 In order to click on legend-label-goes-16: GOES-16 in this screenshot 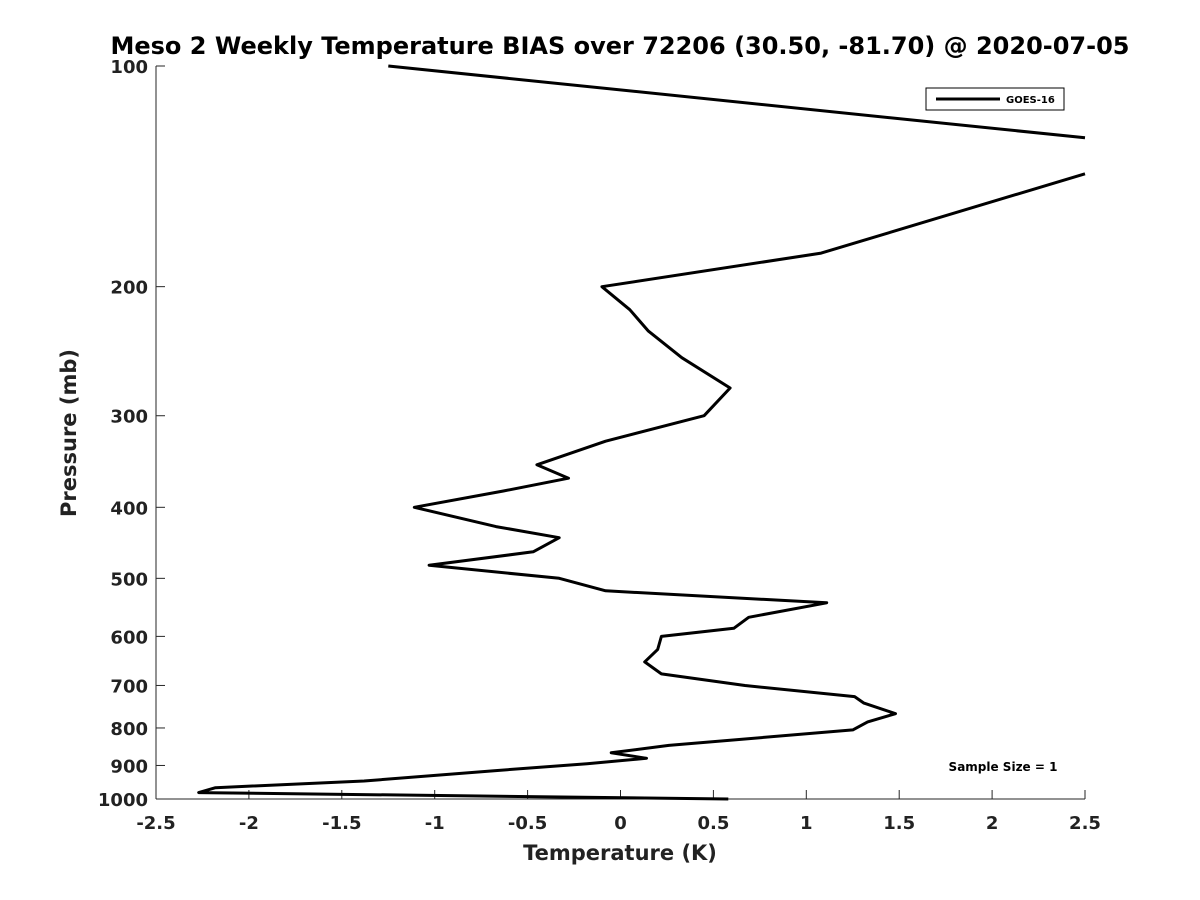, I will do `click(1030, 100)`.